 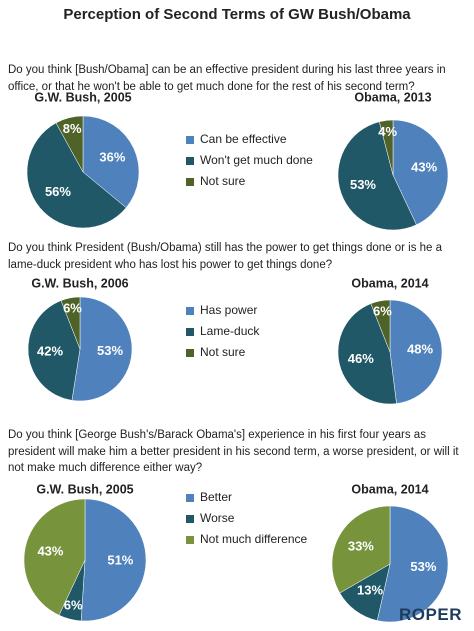 I want to click on logo: ROPER, so click(x=430, y=614).